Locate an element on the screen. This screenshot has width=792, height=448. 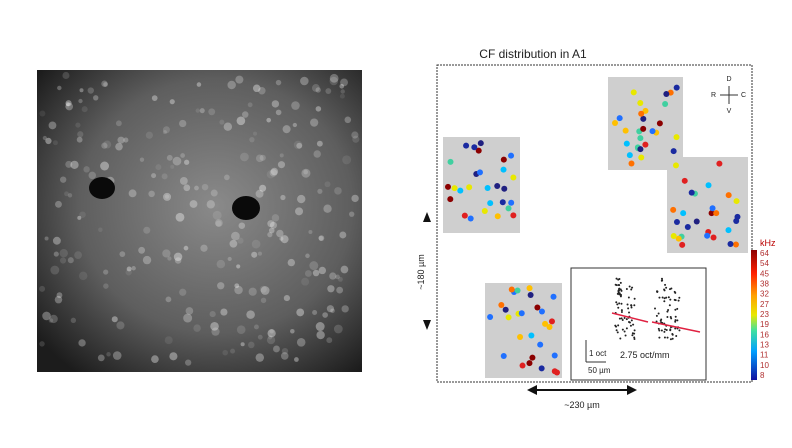
scale-horizontal: ~230 µm is located at coordinates (581, 405).